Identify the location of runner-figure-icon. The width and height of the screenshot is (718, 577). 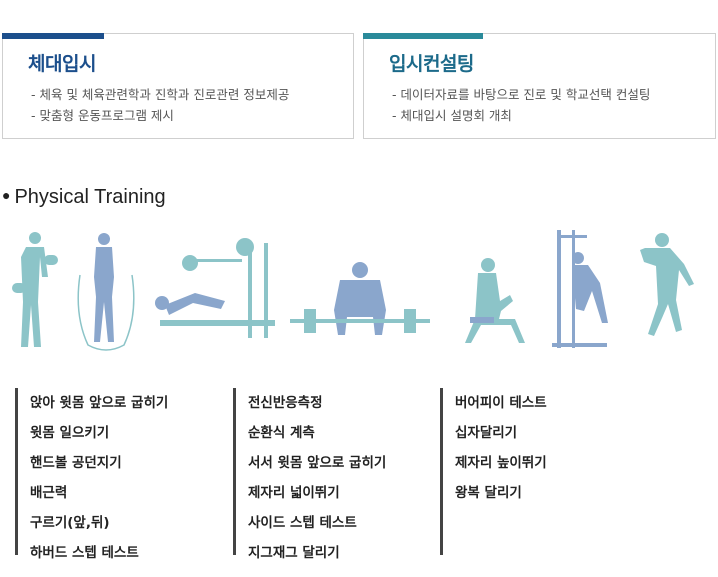
(667, 284).